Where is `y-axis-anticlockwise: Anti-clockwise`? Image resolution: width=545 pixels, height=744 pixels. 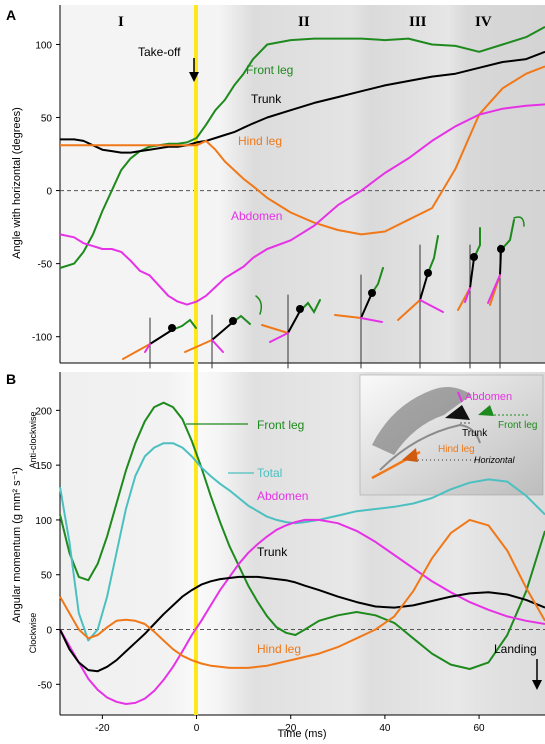 y-axis-anticlockwise: Anti-clockwise is located at coordinates (33, 439).